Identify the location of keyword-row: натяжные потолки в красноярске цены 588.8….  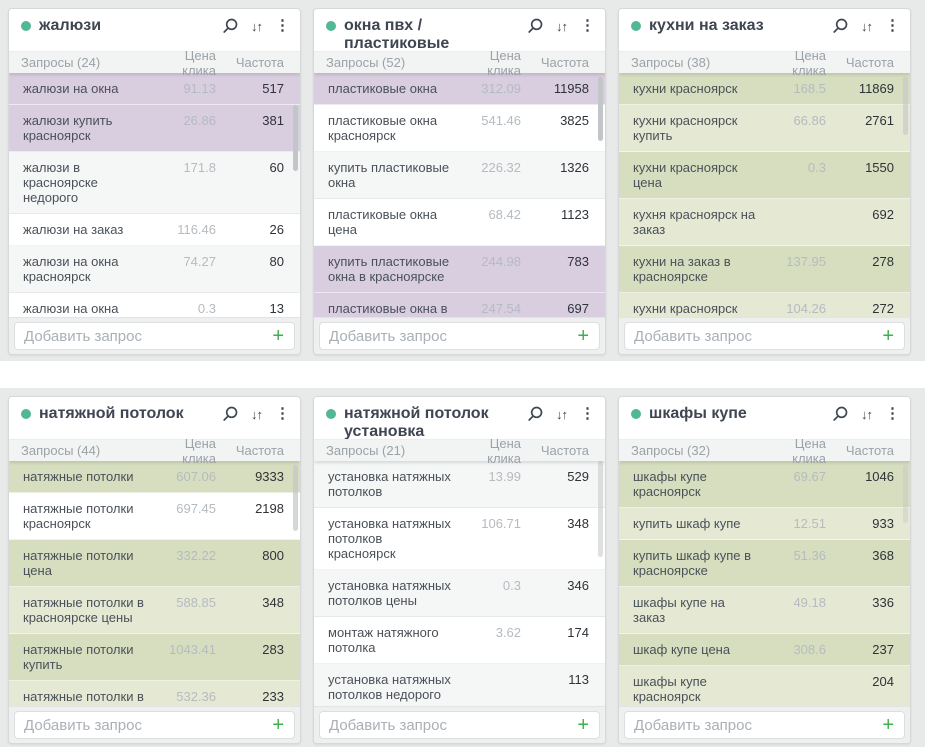
(154, 610).